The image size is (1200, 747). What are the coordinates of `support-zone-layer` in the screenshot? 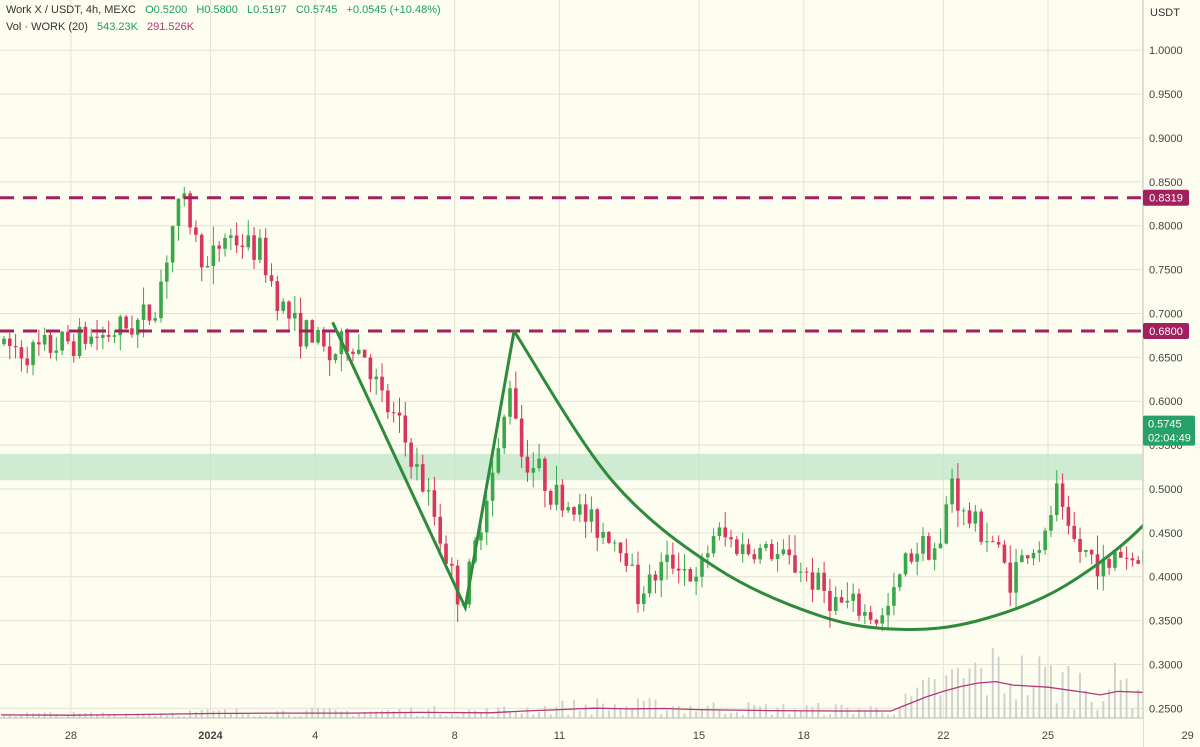 It's located at (571, 467).